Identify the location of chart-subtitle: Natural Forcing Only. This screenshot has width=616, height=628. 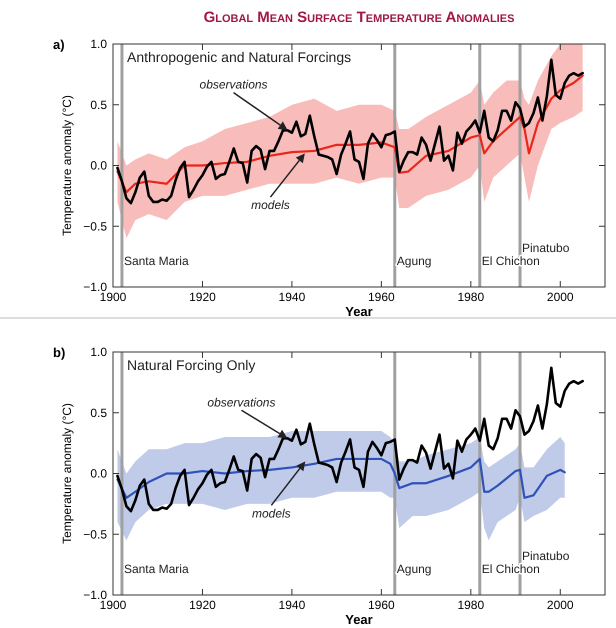
(191, 365).